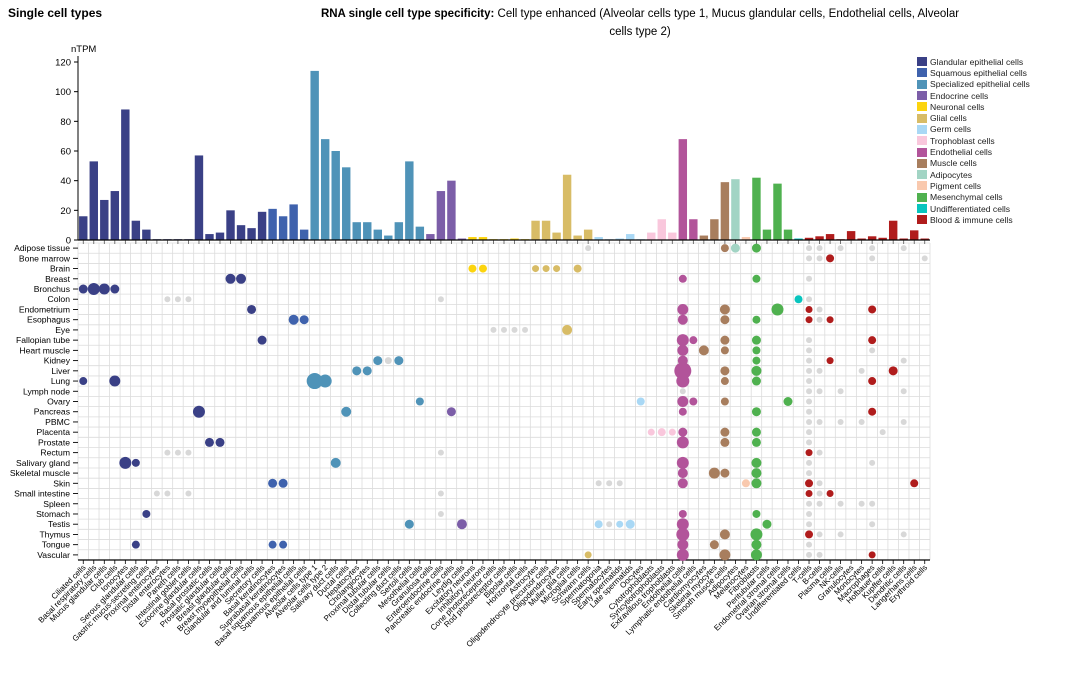 This screenshot has height=697, width=1067. Describe the element at coordinates (177, 452) in the screenshot. I see `dot-rectum-paneth-cells` at that location.